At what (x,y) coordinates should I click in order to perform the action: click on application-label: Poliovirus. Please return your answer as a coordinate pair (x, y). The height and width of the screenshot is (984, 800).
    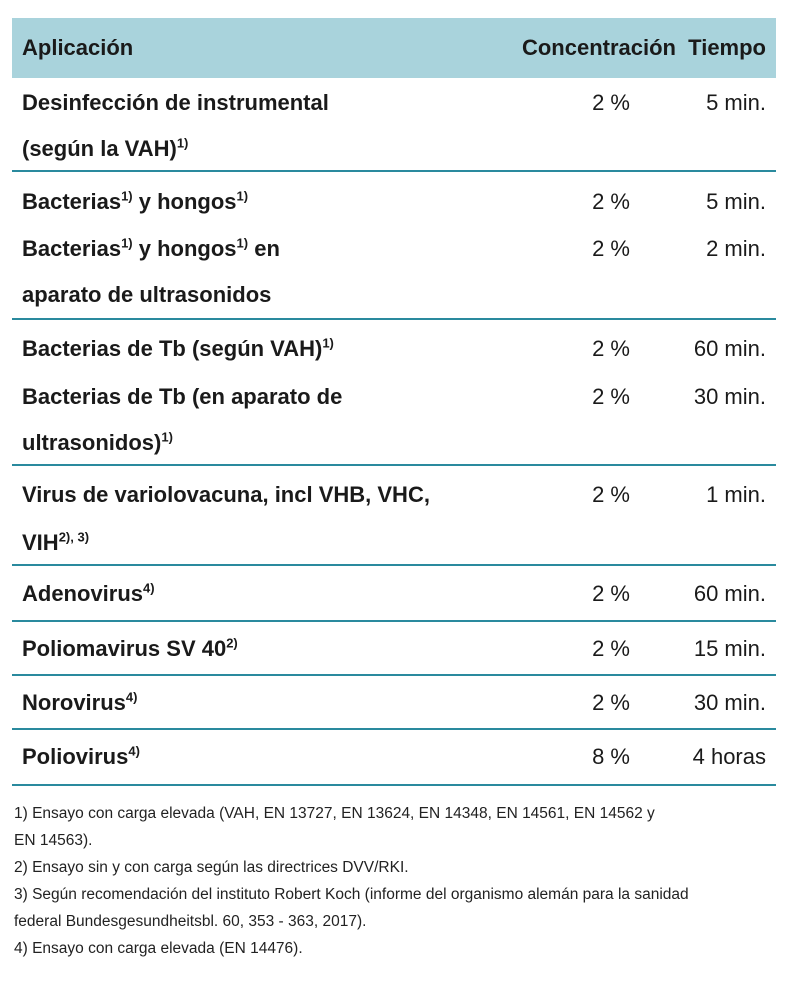
    Looking at the image, I should click on (75, 756).